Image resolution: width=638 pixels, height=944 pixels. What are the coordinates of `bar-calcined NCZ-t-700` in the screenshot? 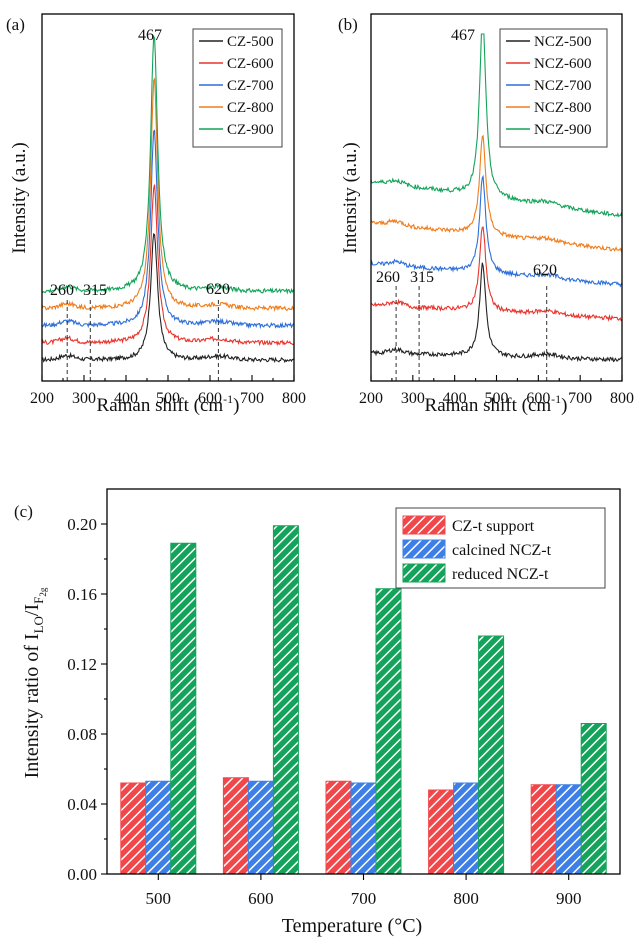 It's located at (363, 828).